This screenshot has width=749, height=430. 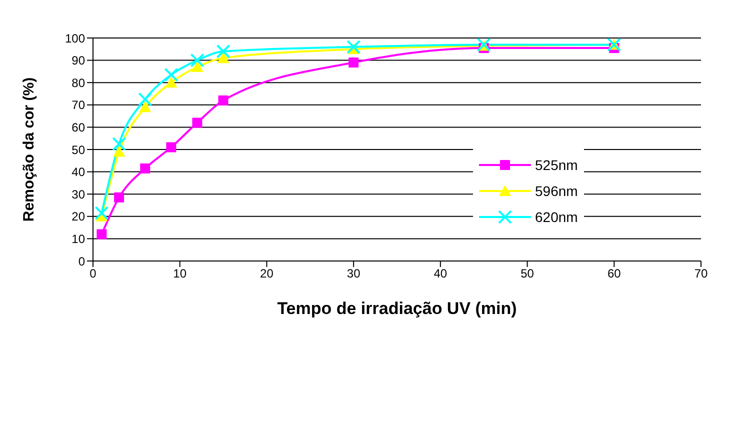 What do you see at coordinates (79, 105) in the screenshot?
I see `y-tick-label: 70` at bounding box center [79, 105].